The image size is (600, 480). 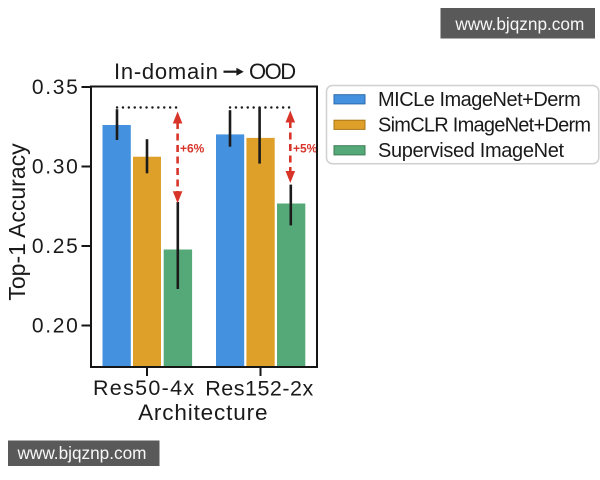 What do you see at coordinates (56, 87) in the screenshot?
I see `svg-text: 0.35` at bounding box center [56, 87].